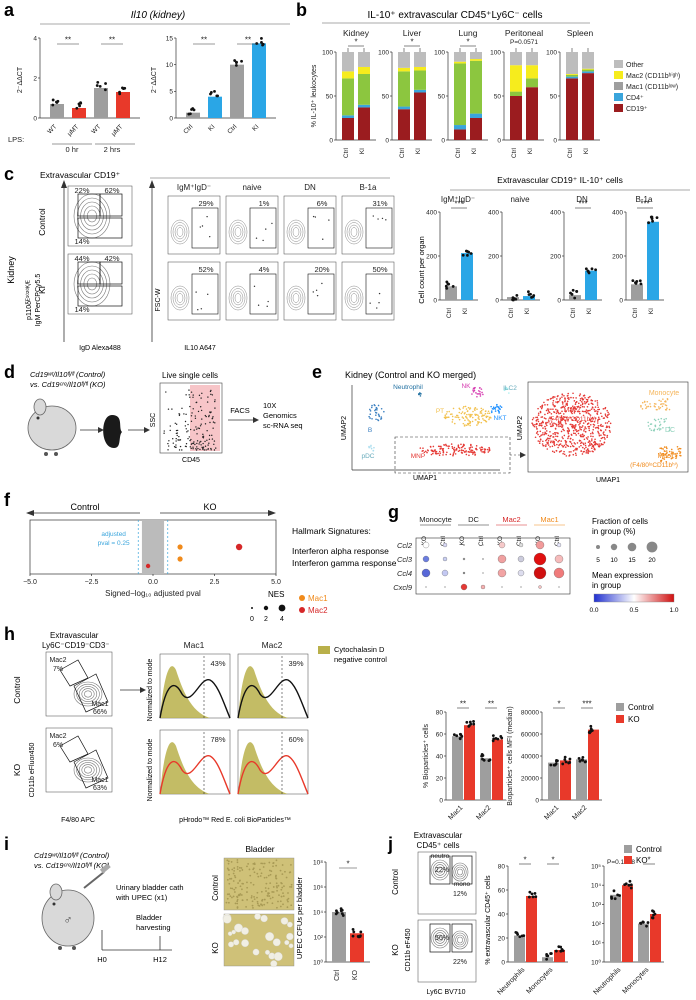 This screenshot has width=696, height=1000. I want to click on e-zoom-label: DC, so click(670, 430).